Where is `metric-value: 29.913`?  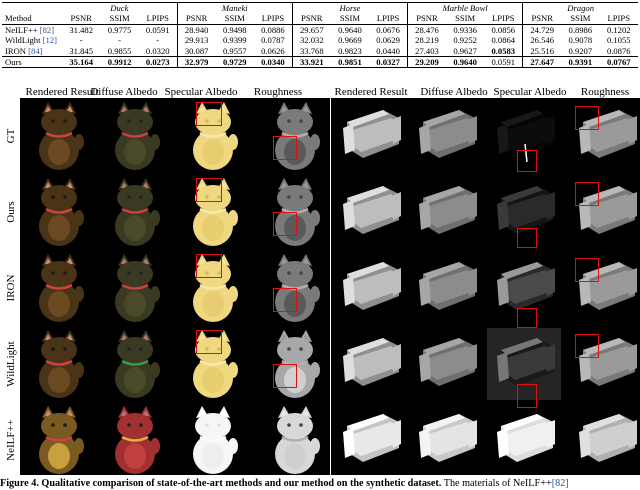 metric-value: 29.913 is located at coordinates (196, 40).